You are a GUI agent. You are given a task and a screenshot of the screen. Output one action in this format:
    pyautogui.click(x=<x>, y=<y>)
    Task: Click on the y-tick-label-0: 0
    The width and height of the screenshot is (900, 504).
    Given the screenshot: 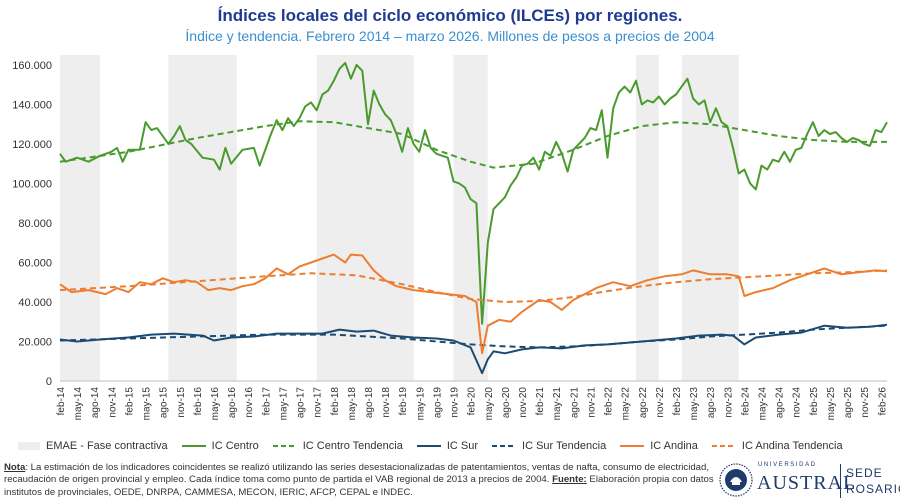 What is the action you would take?
    pyautogui.click(x=49, y=382)
    